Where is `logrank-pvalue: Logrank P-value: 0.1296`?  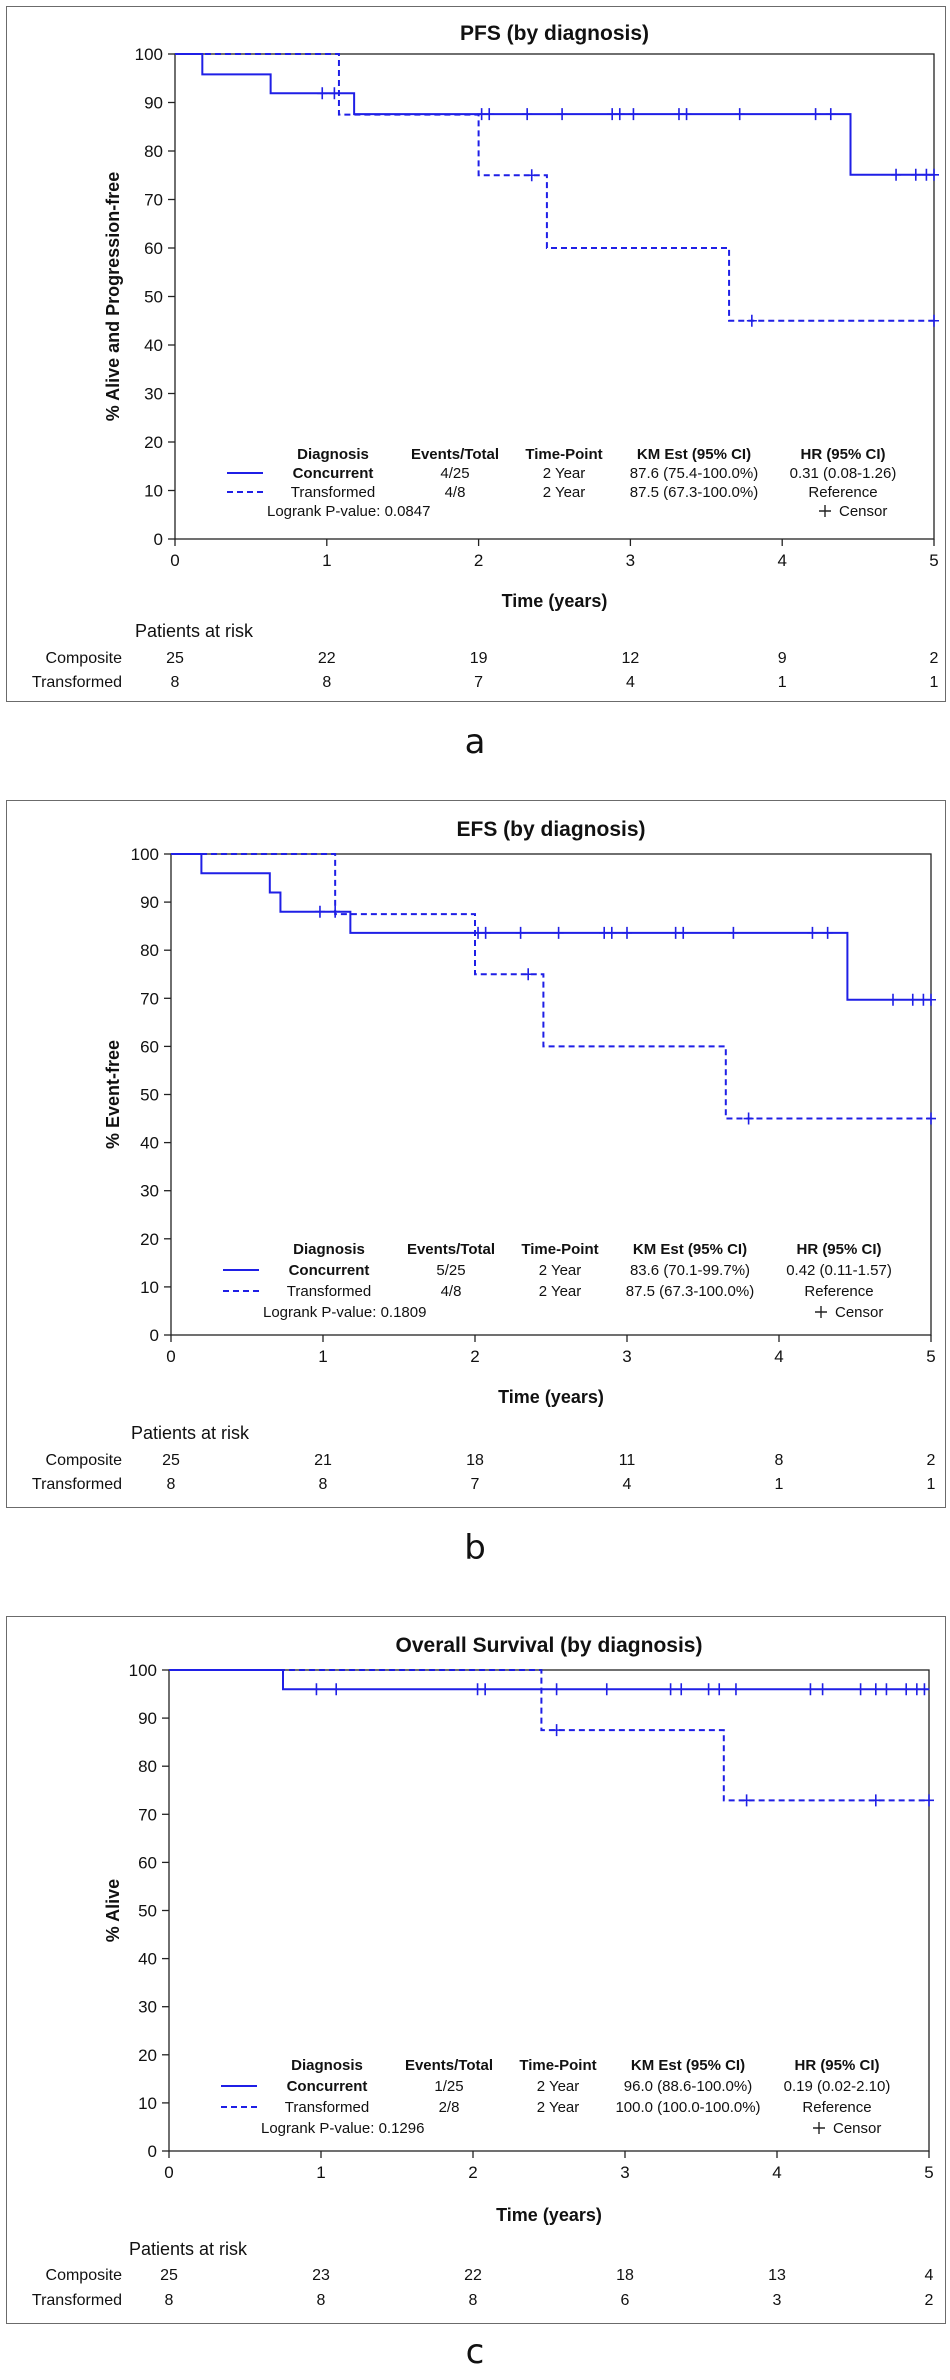
logrank-pvalue: Logrank P-value: 0.1296 is located at coordinates (342, 2128).